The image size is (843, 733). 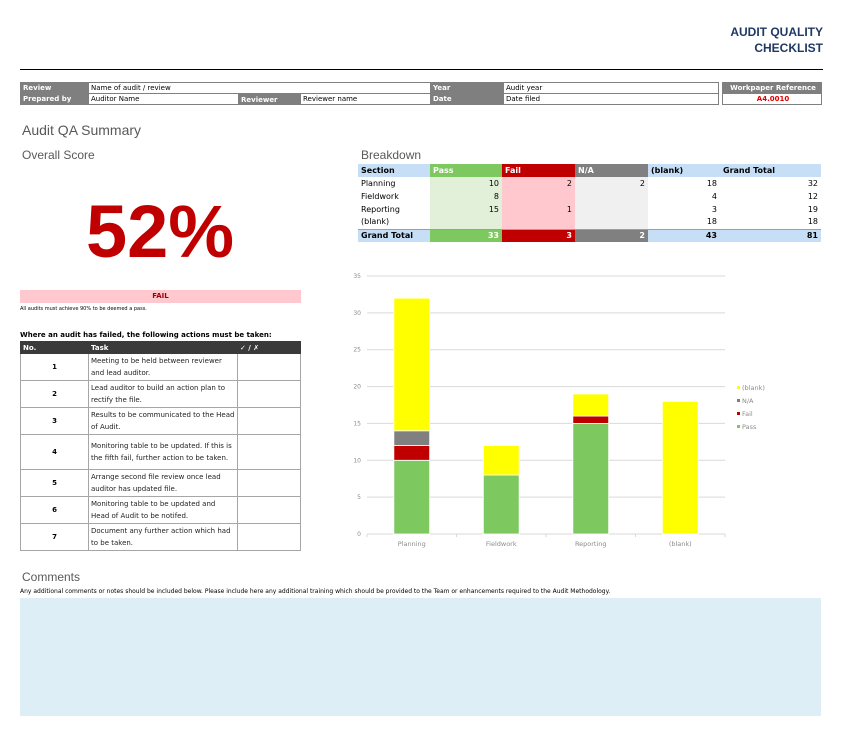 What do you see at coordinates (501, 544) in the screenshot?
I see `x-tick-label: Fieldwork` at bounding box center [501, 544].